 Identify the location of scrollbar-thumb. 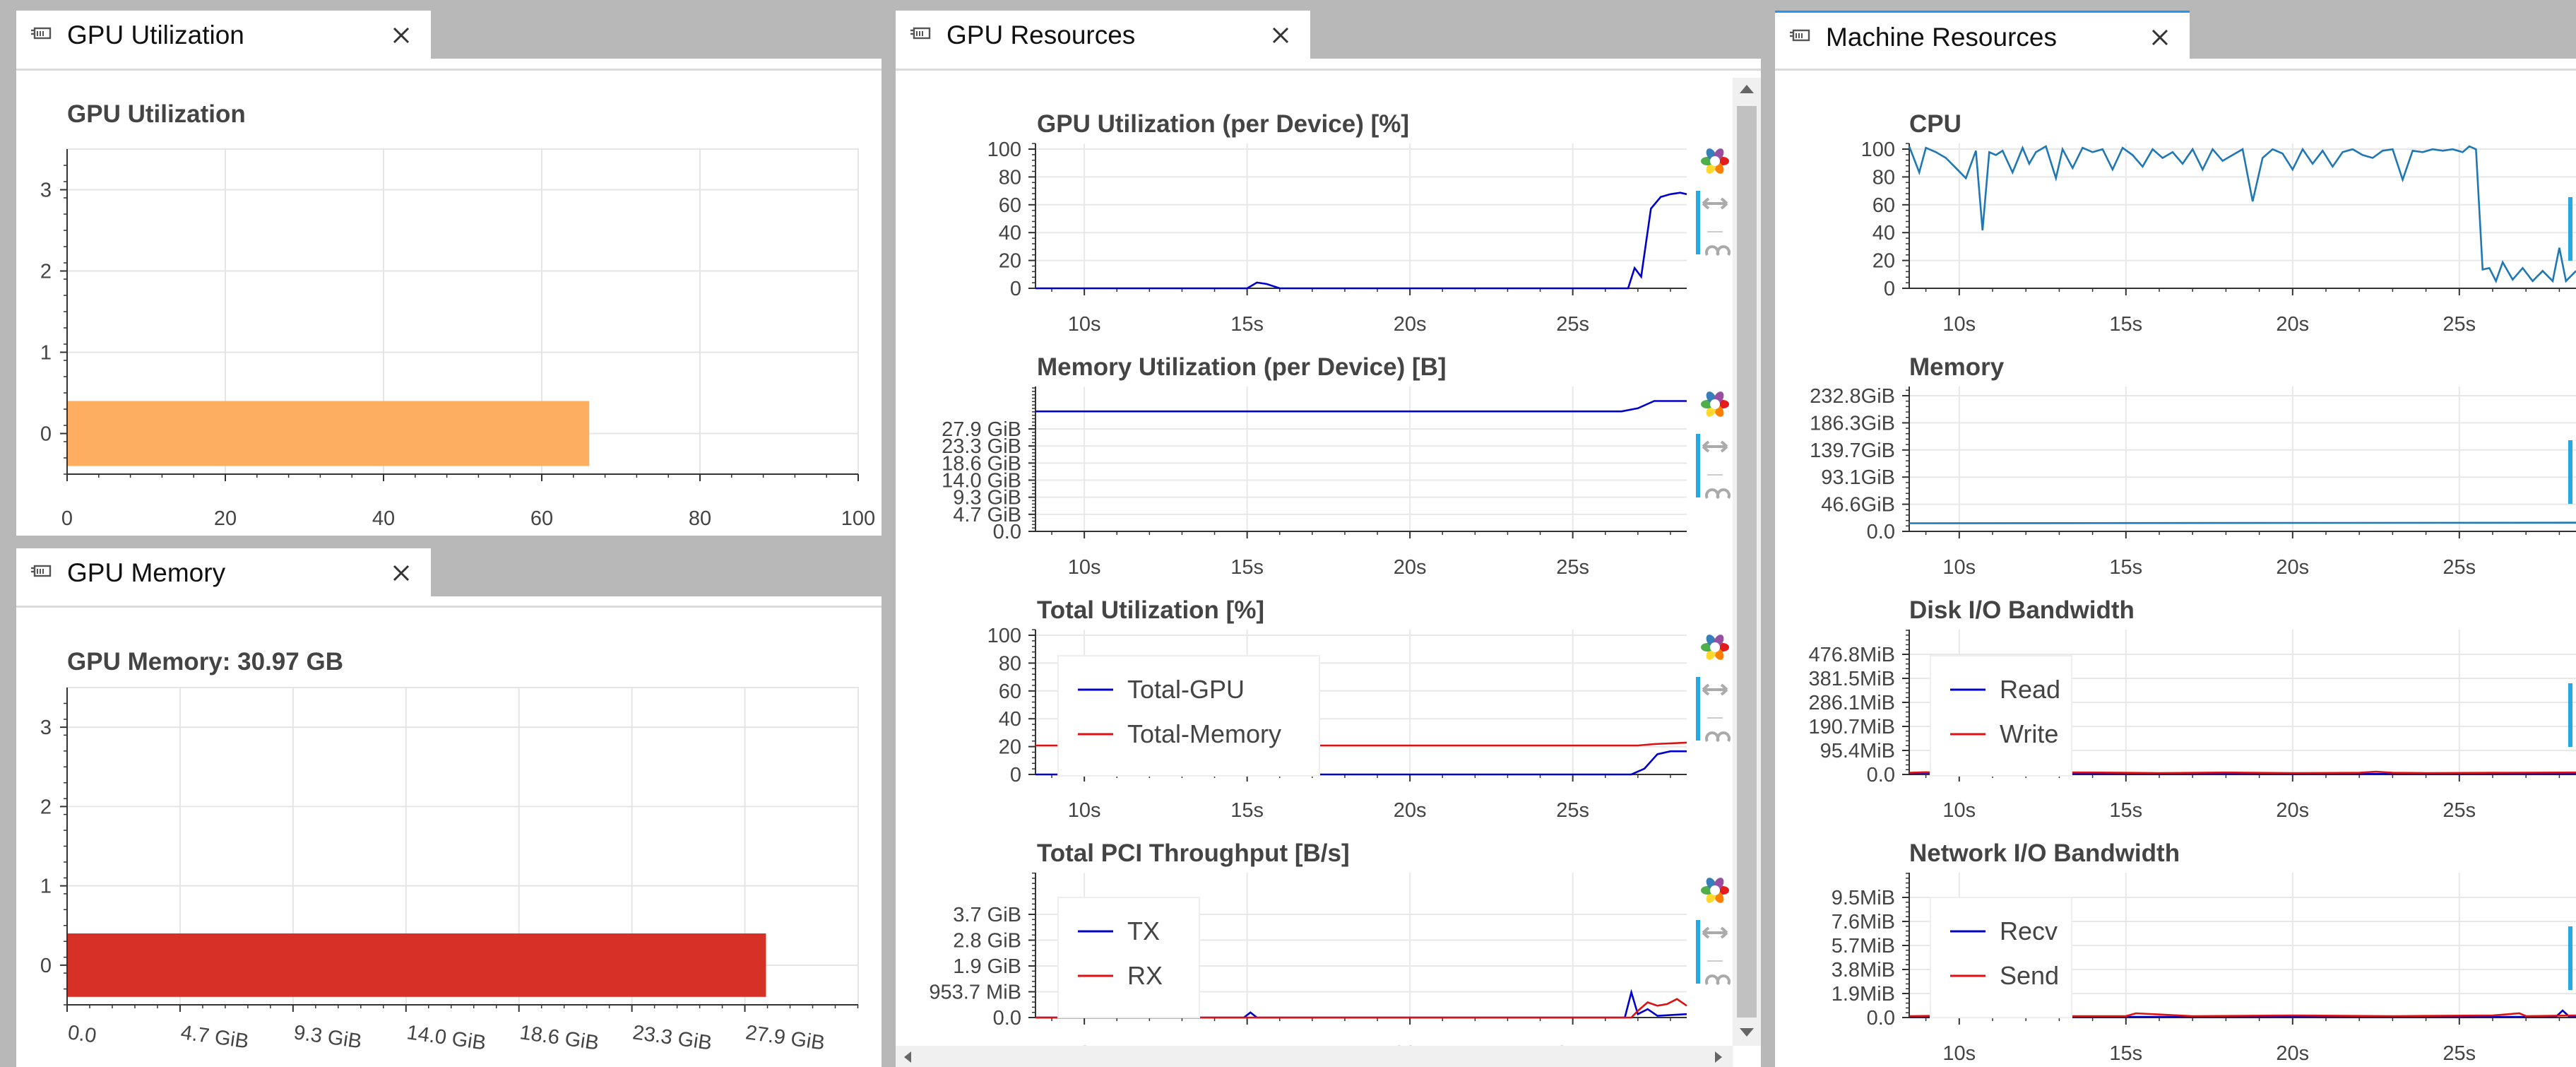
(1747, 562).